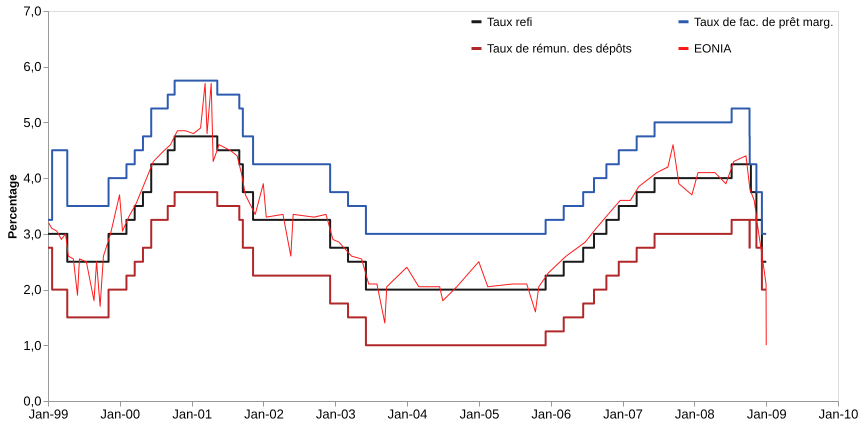 The width and height of the screenshot is (867, 442). Describe the element at coordinates (509, 21) in the screenshot. I see `legend-label: Taux refi` at that location.